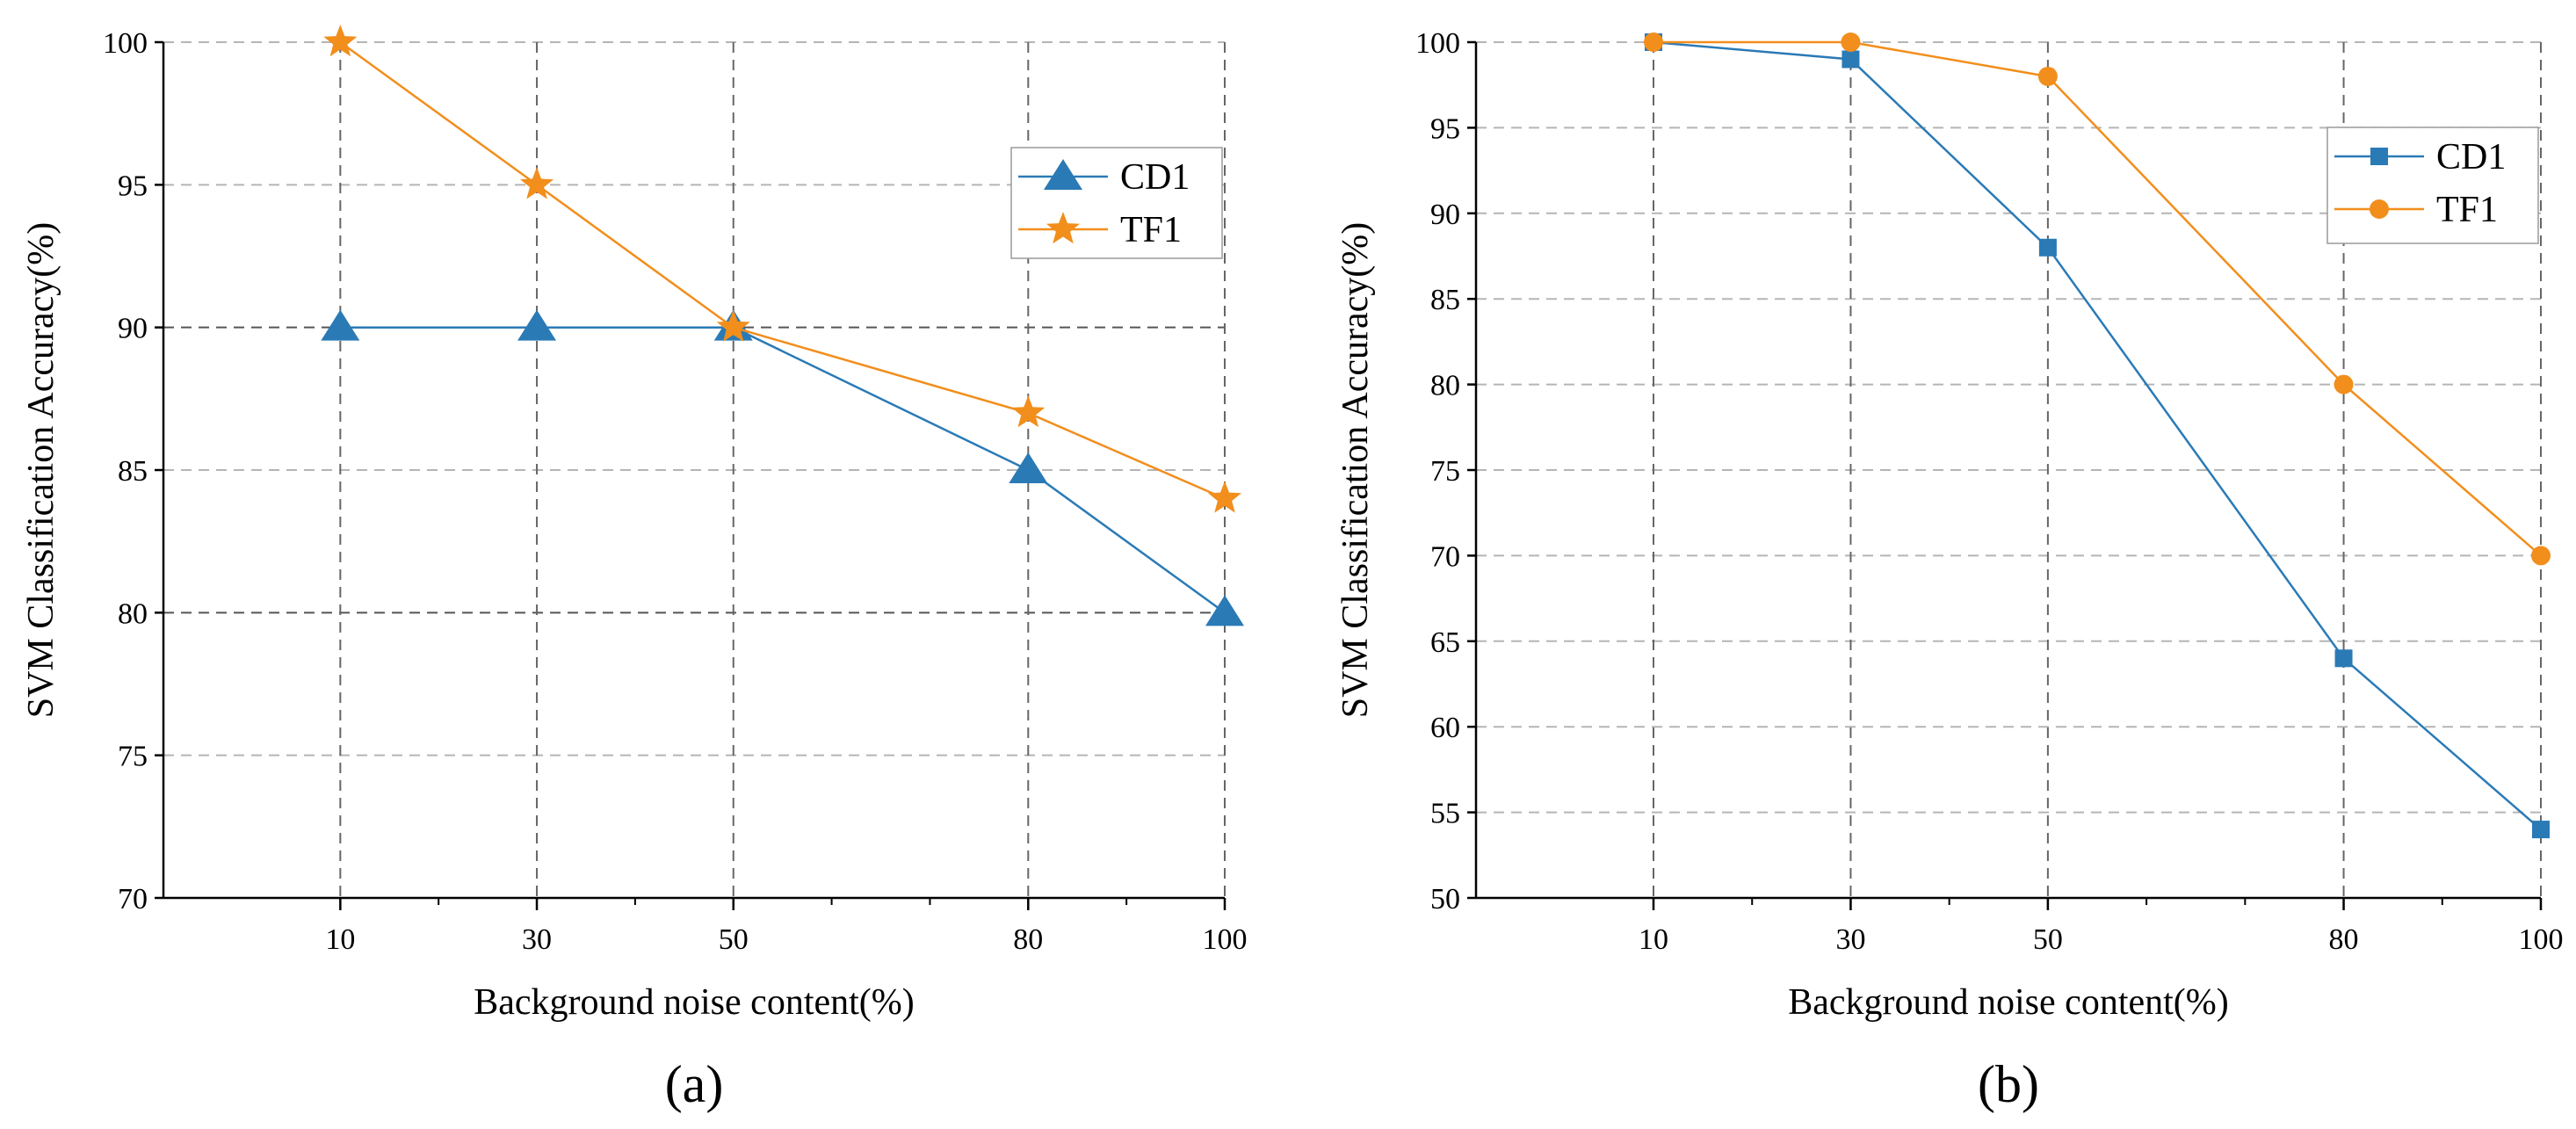 The width and height of the screenshot is (2576, 1129). I want to click on y-tick-label-65: 65, so click(1445, 642).